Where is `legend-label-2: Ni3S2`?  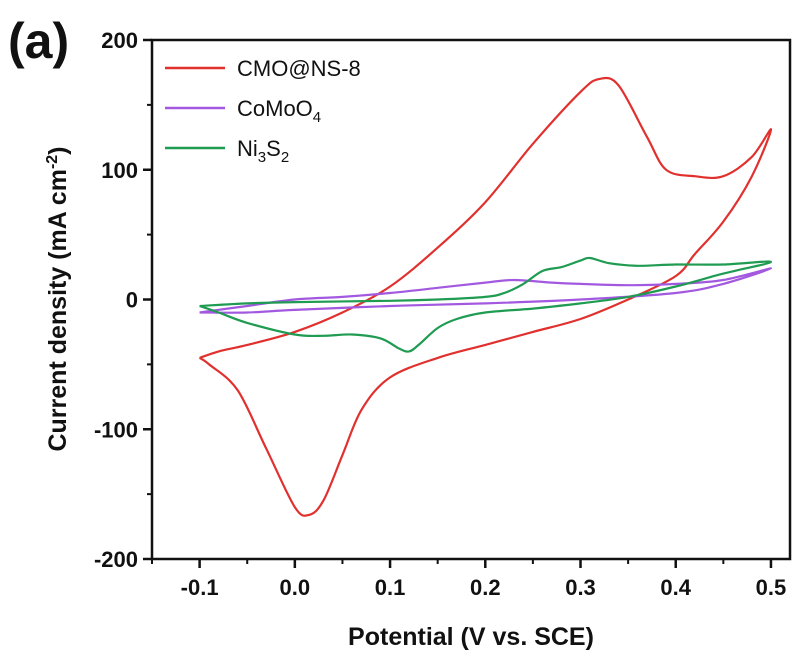 legend-label-2: Ni3S2 is located at coordinates (263, 151).